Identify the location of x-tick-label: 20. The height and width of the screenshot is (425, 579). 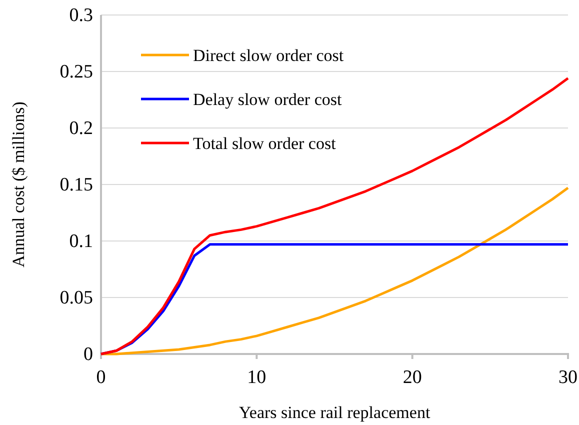
(412, 377).